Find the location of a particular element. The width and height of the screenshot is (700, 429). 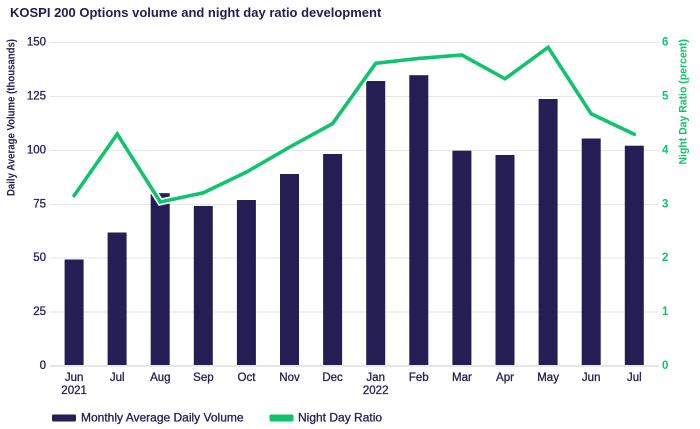

svg-text: 6 is located at coordinates (665, 43).